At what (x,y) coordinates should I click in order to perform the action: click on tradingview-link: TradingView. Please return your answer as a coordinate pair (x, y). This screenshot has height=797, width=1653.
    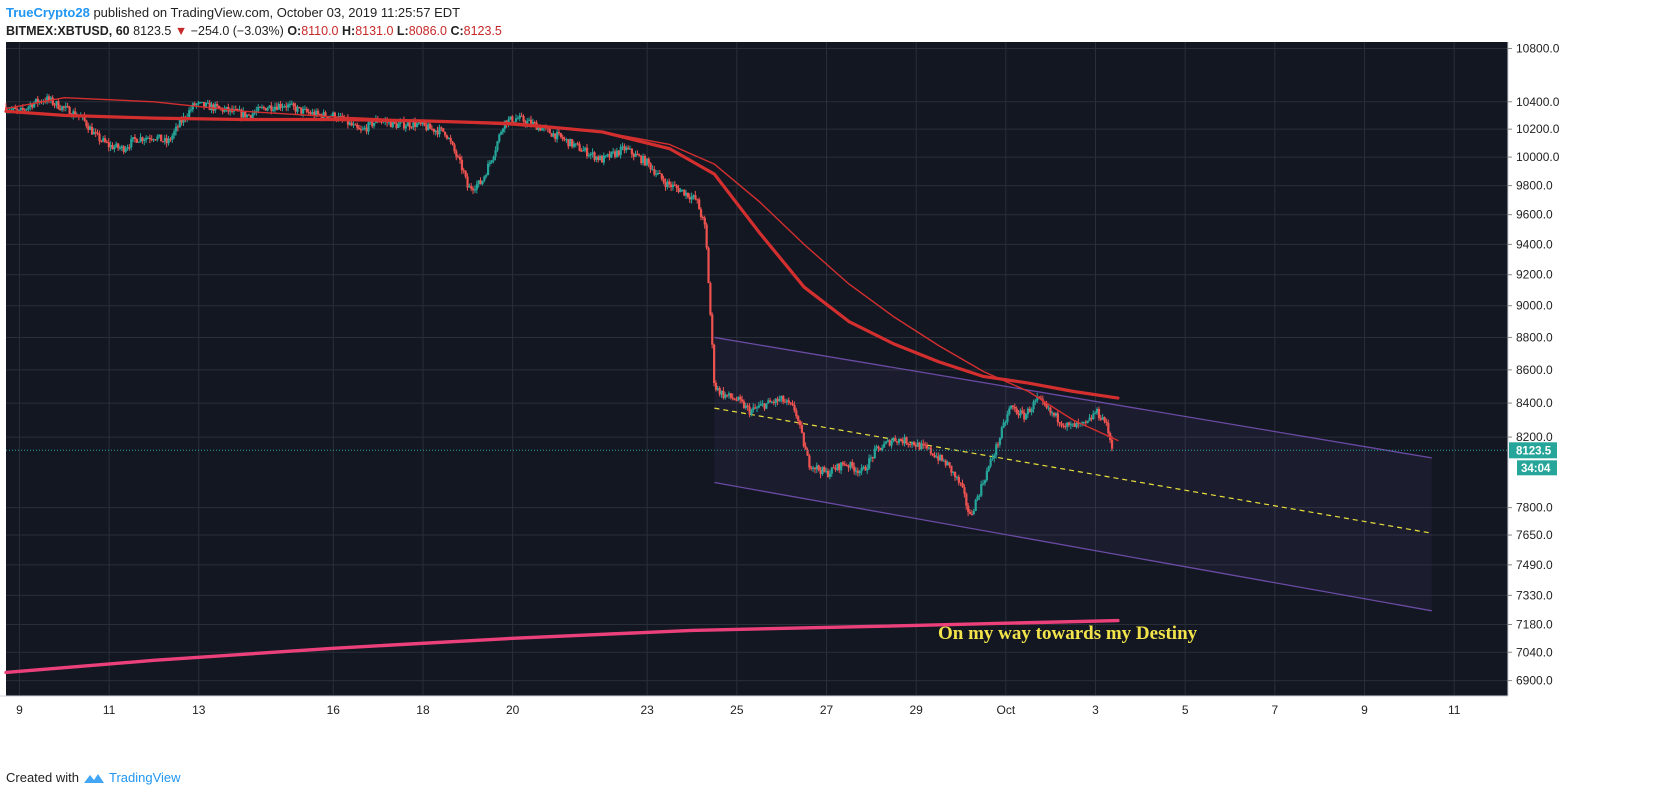
    Looking at the image, I should click on (144, 777).